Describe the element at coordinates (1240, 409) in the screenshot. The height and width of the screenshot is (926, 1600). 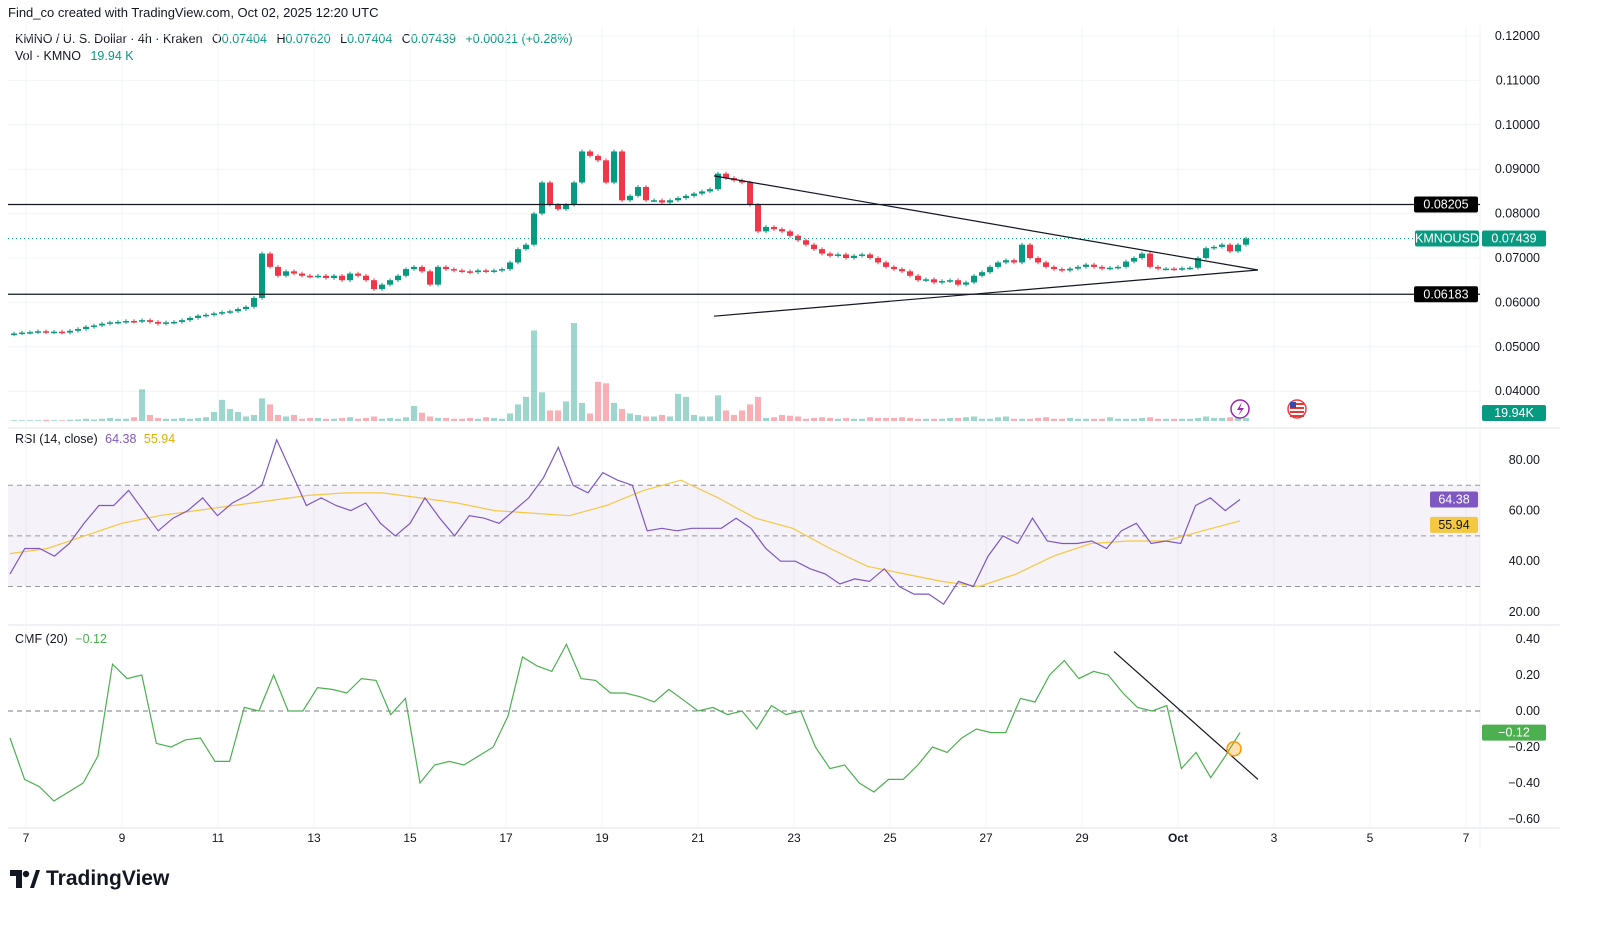
I see `lightning-bolt` at that location.